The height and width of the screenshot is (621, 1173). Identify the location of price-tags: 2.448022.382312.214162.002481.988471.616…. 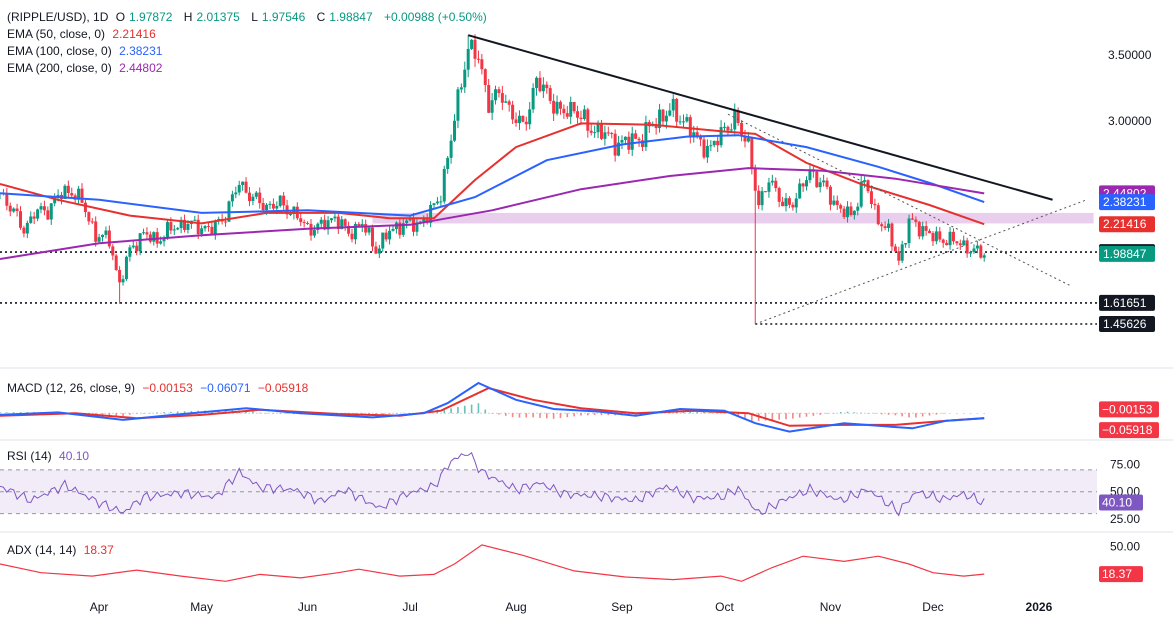
(1127, 259).